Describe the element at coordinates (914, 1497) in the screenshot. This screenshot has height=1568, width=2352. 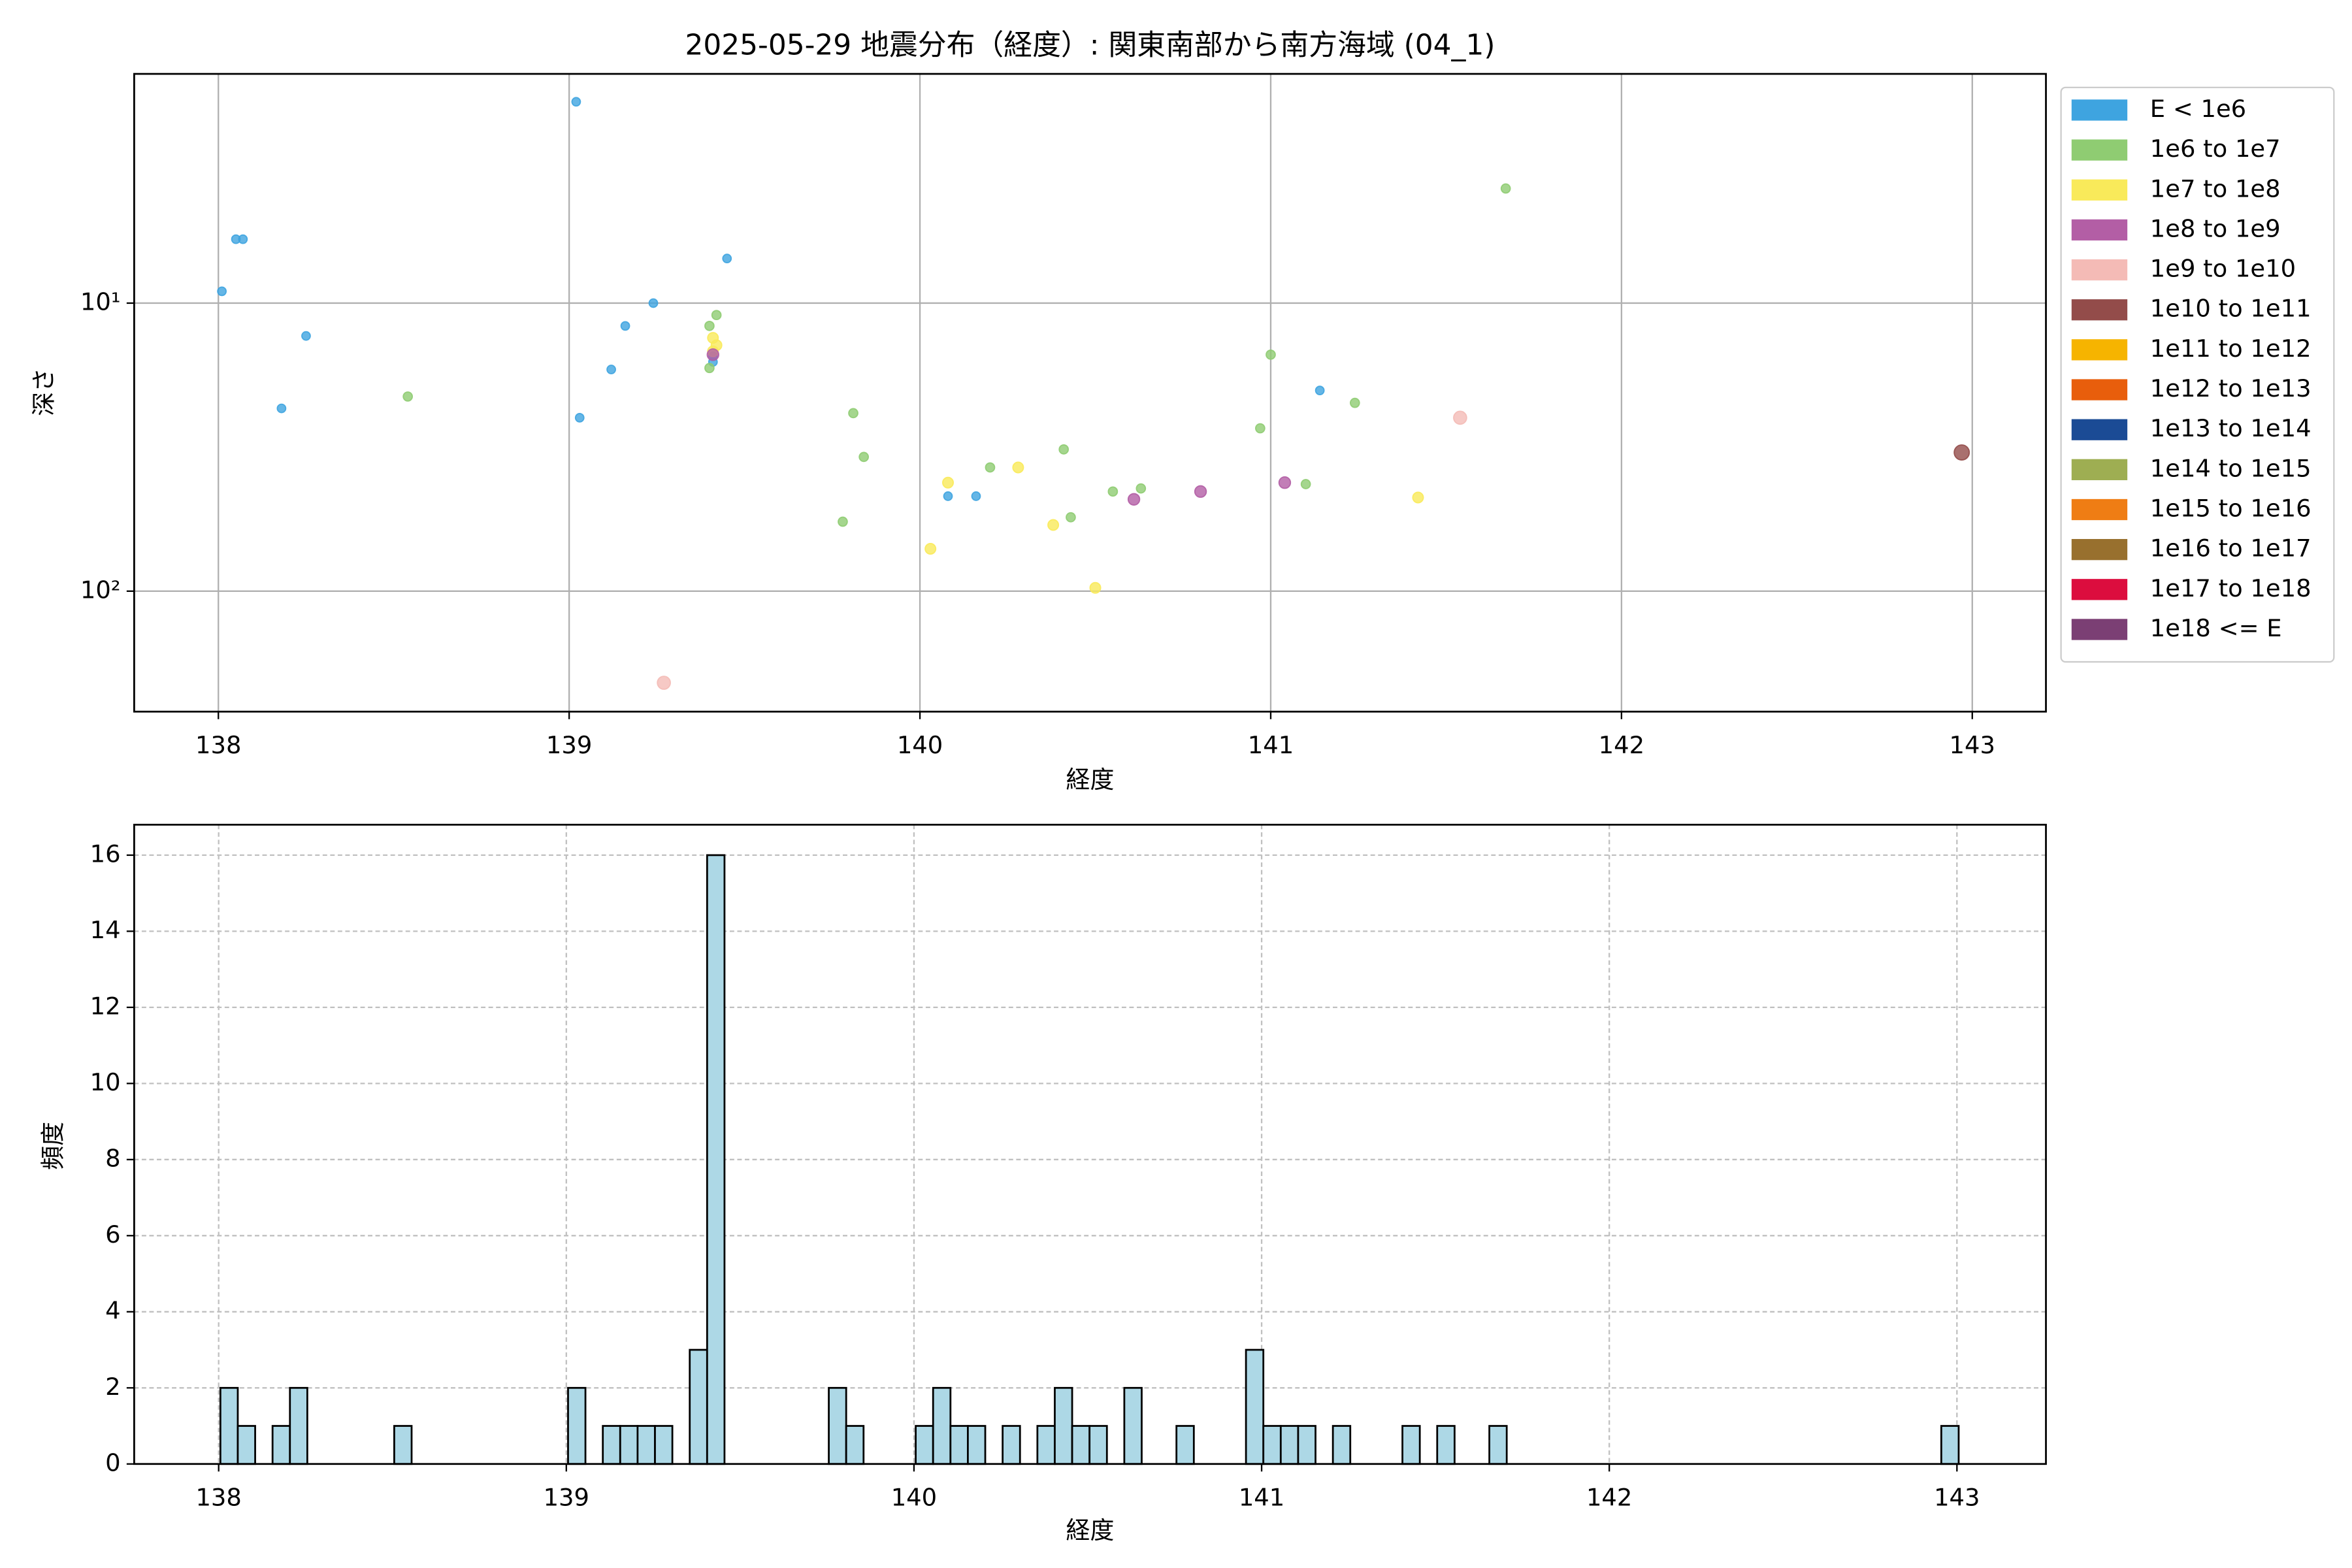
I see `x-tick-label: 140` at that location.